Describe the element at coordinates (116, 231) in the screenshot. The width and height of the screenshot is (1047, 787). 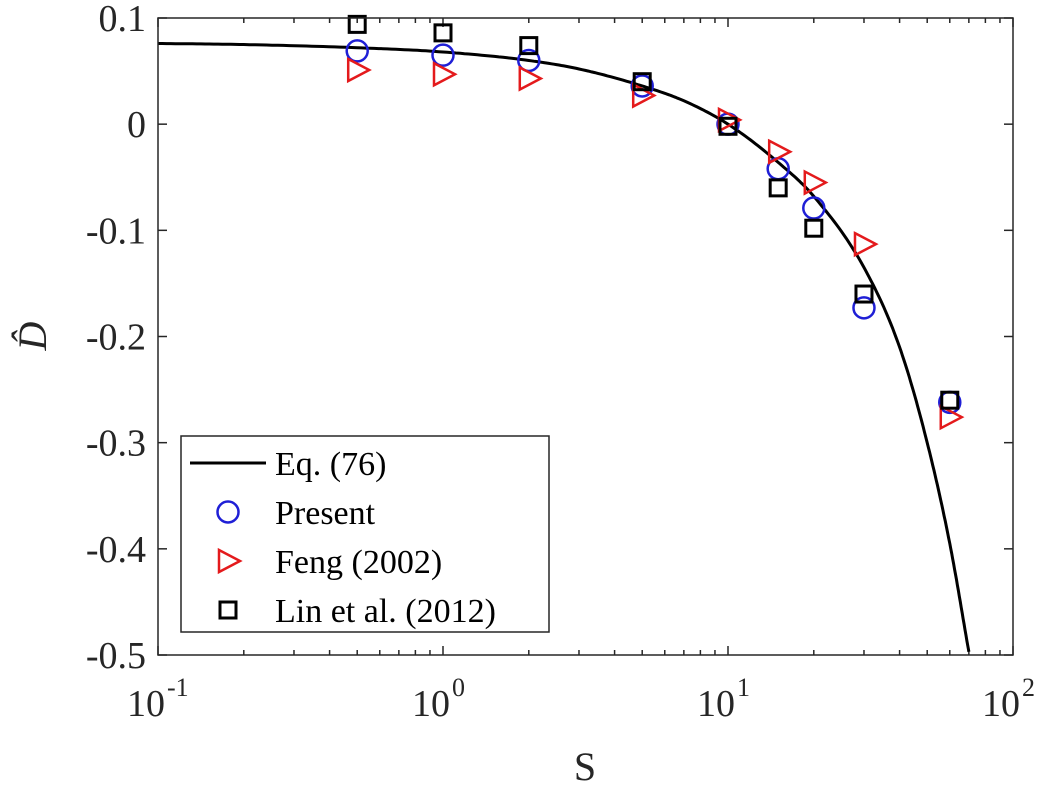
I see `y-tick-label: -0.1` at that location.